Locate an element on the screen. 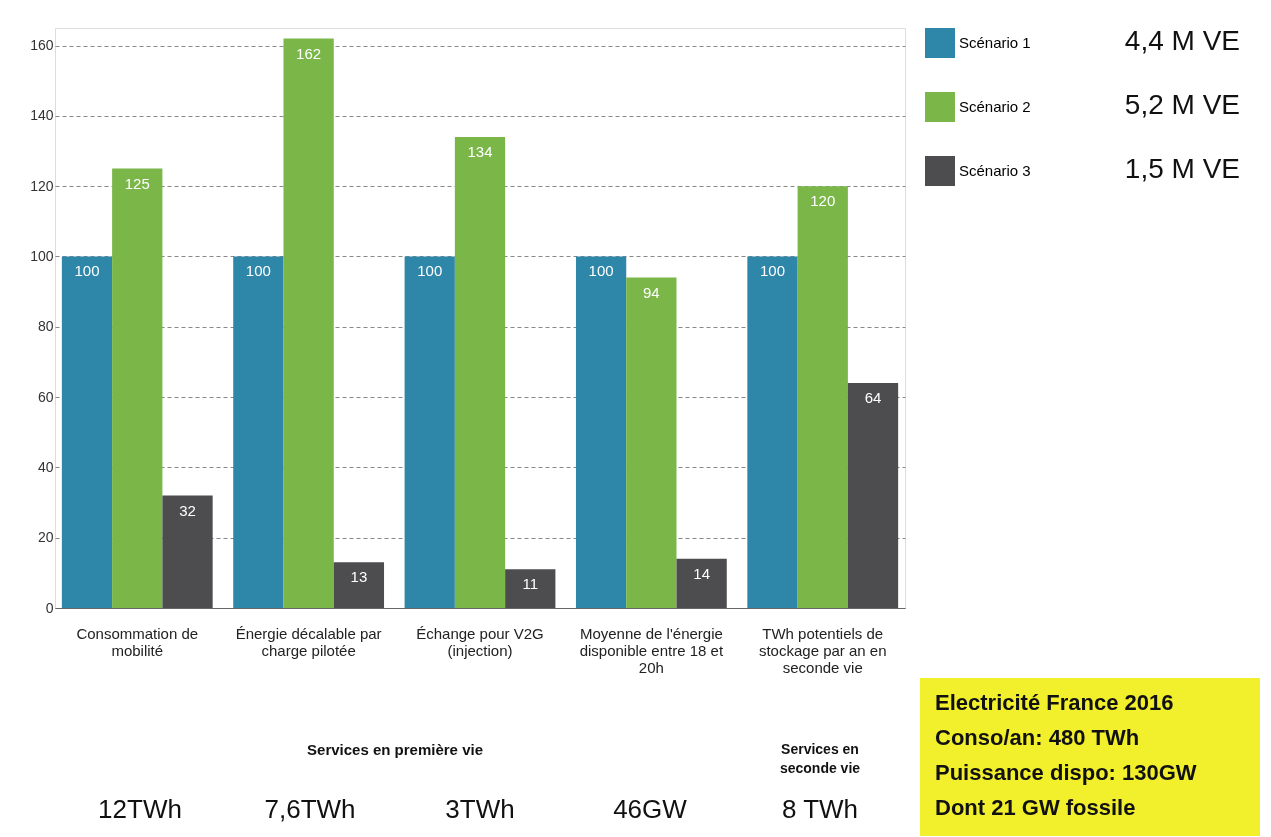 This screenshot has height=837, width=1271. legend-label: Scénario 3 is located at coordinates (995, 170).